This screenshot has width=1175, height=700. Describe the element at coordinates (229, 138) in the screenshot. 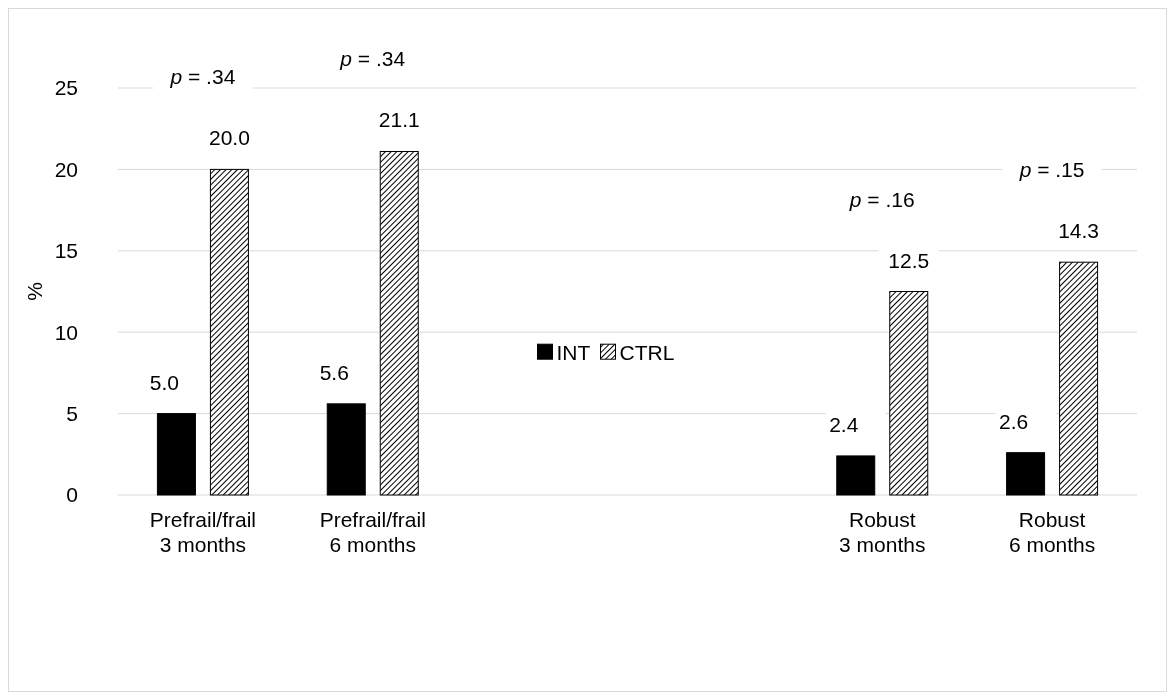

I see `text: 20.0` at that location.